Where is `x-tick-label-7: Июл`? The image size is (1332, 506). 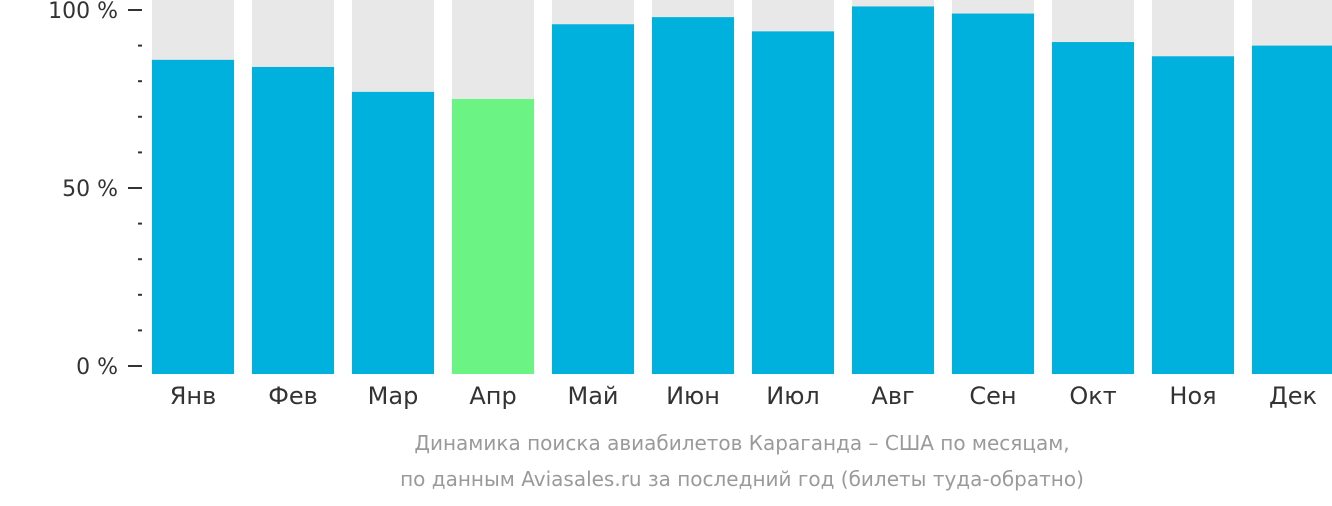
x-tick-label-7: Июл is located at coordinates (793, 396).